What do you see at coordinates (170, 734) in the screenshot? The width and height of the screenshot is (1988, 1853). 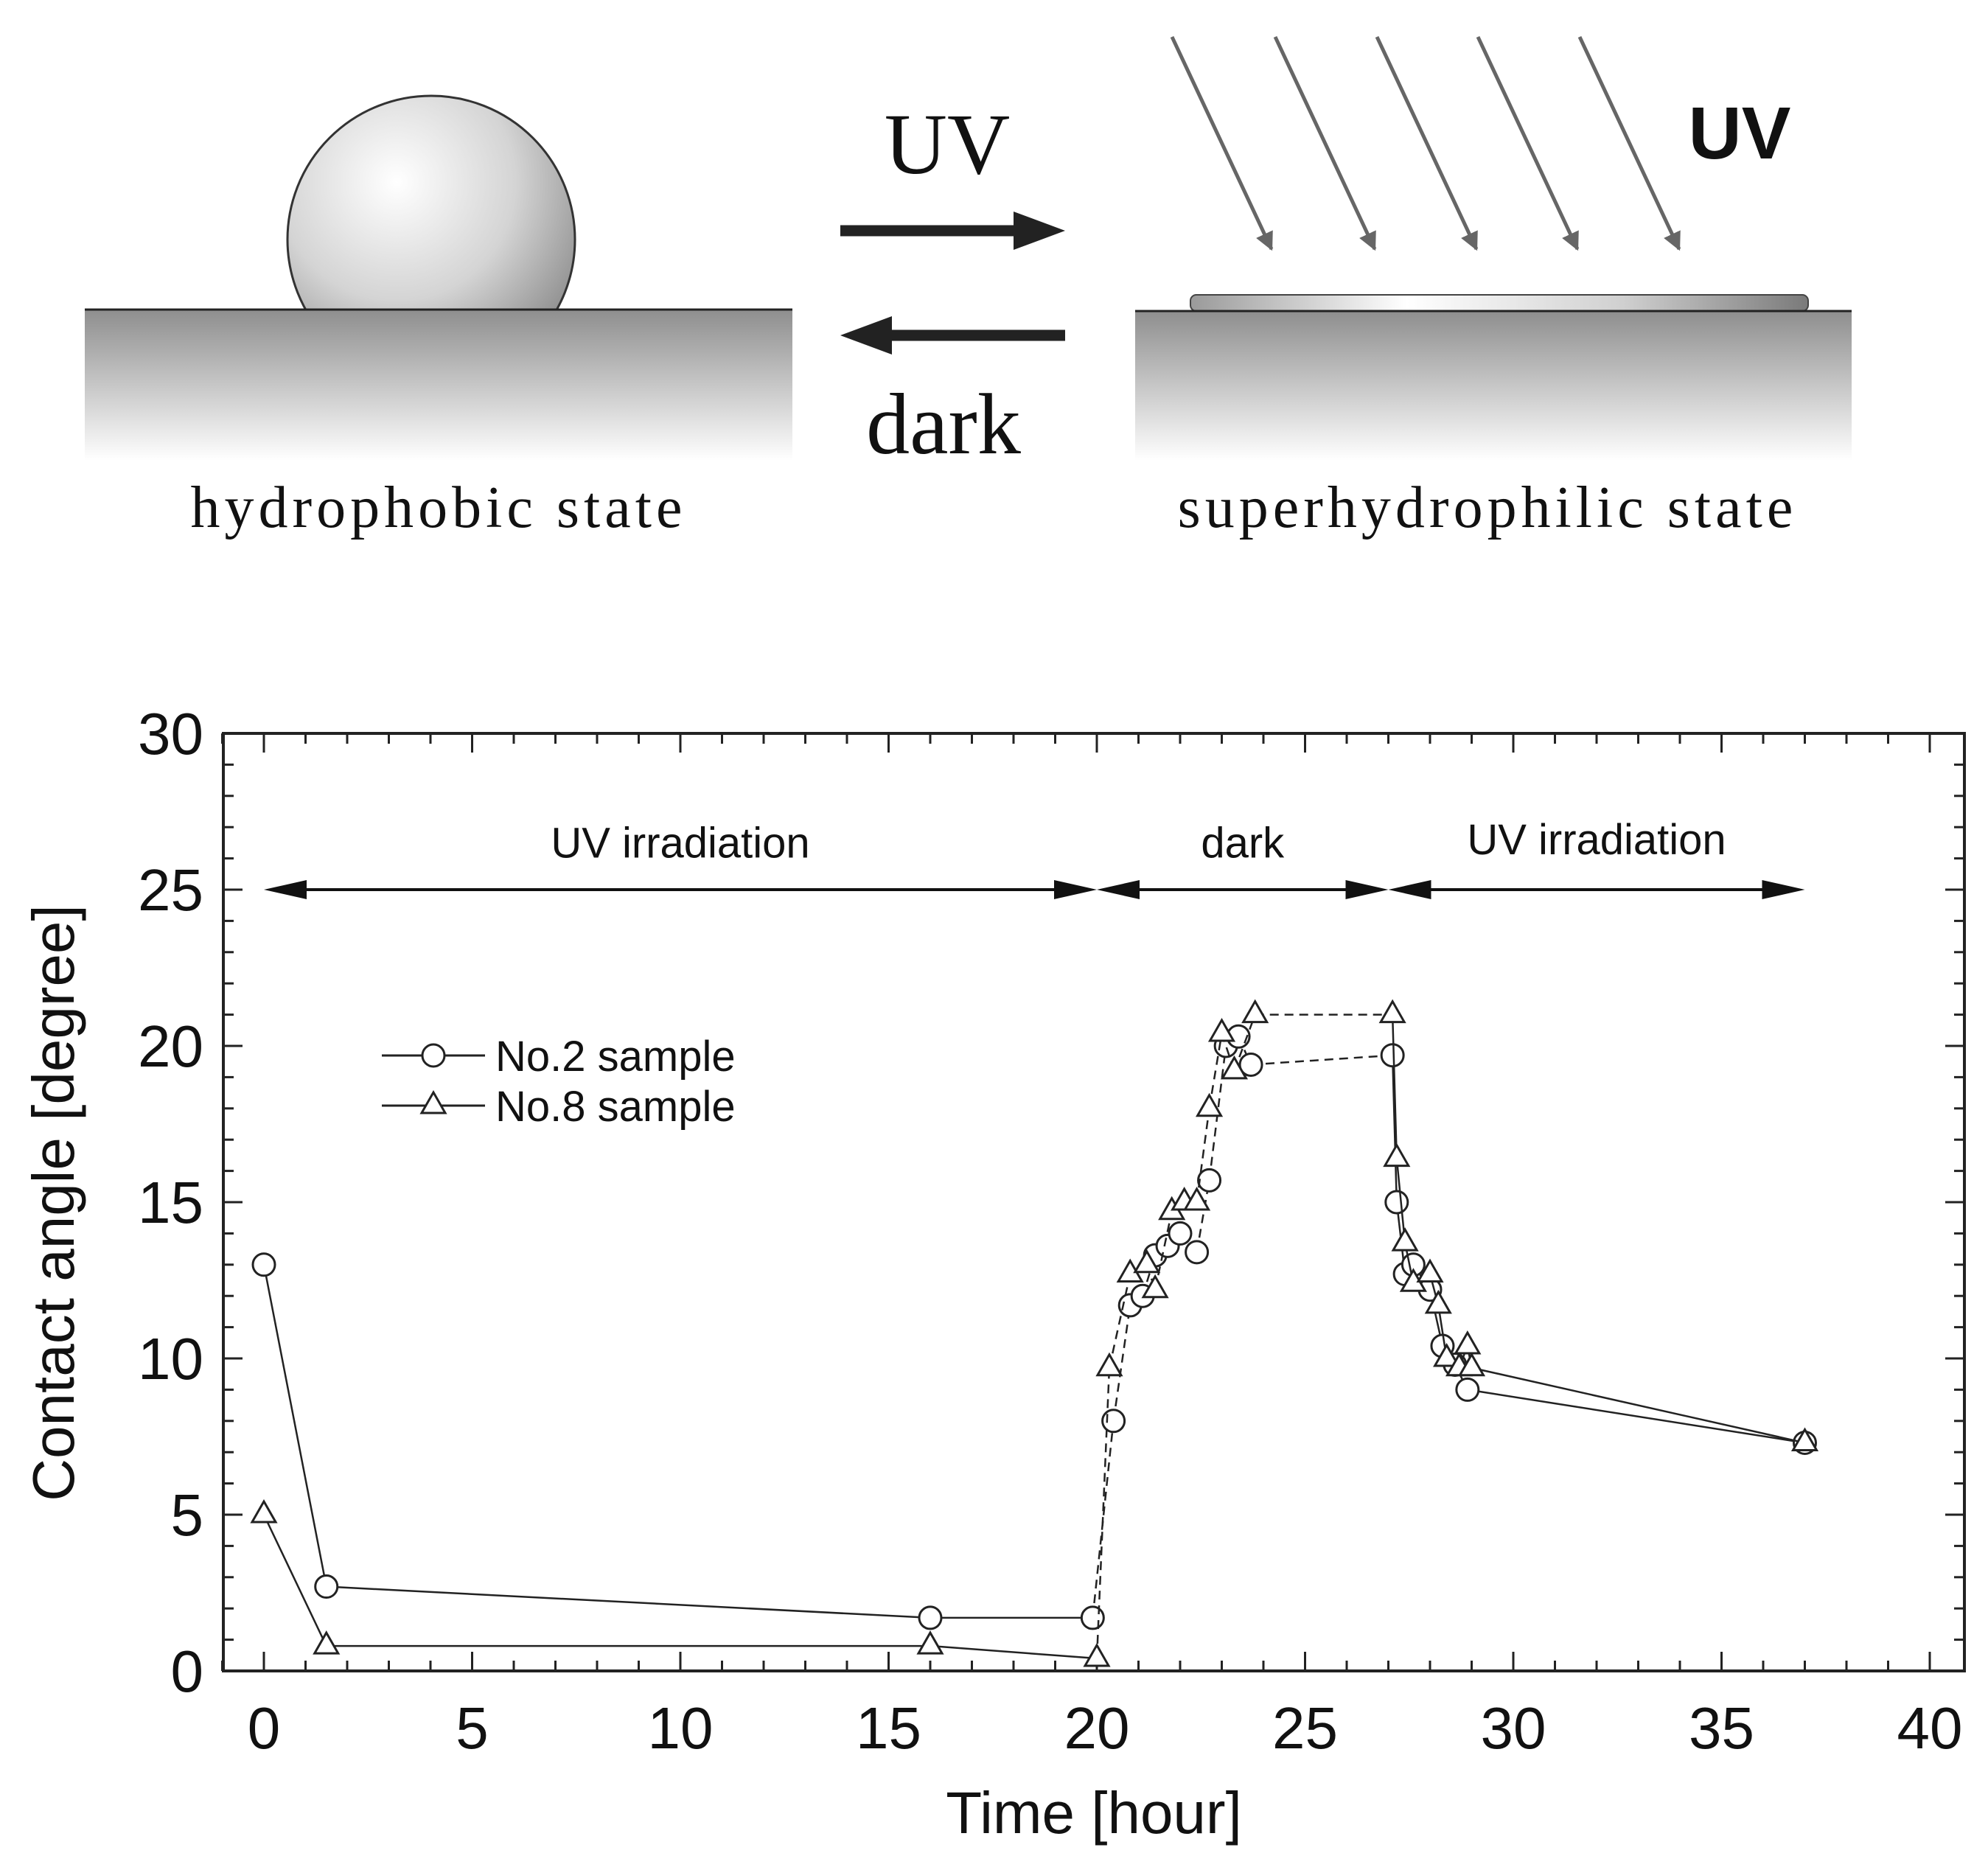 I see `y-tick-label: 30` at bounding box center [170, 734].